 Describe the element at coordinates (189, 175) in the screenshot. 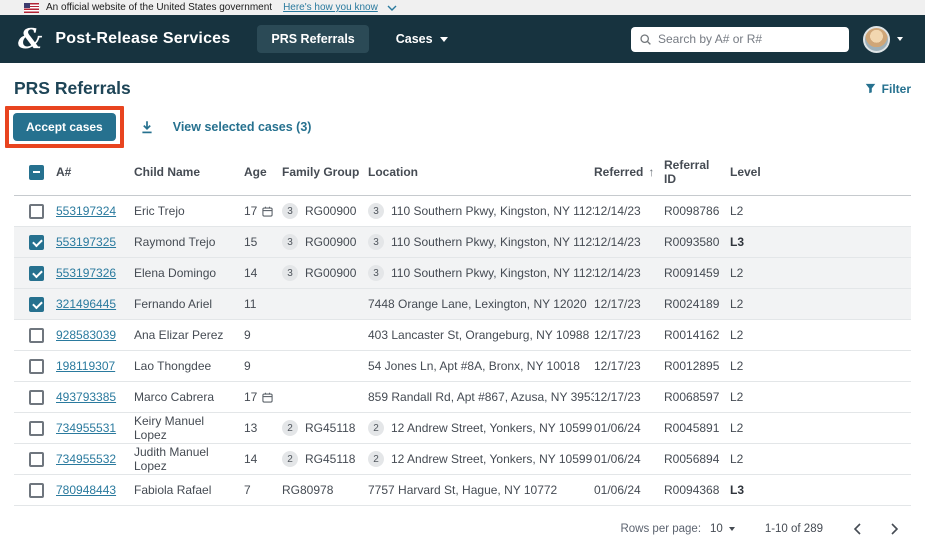

I see `column-header-child-name: Child Name` at that location.